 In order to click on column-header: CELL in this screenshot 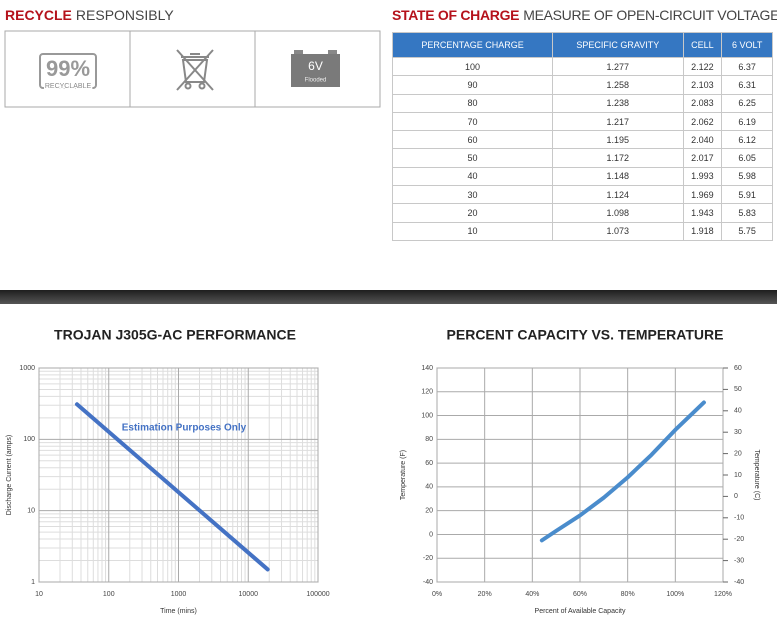, I will do `click(702, 45)`.